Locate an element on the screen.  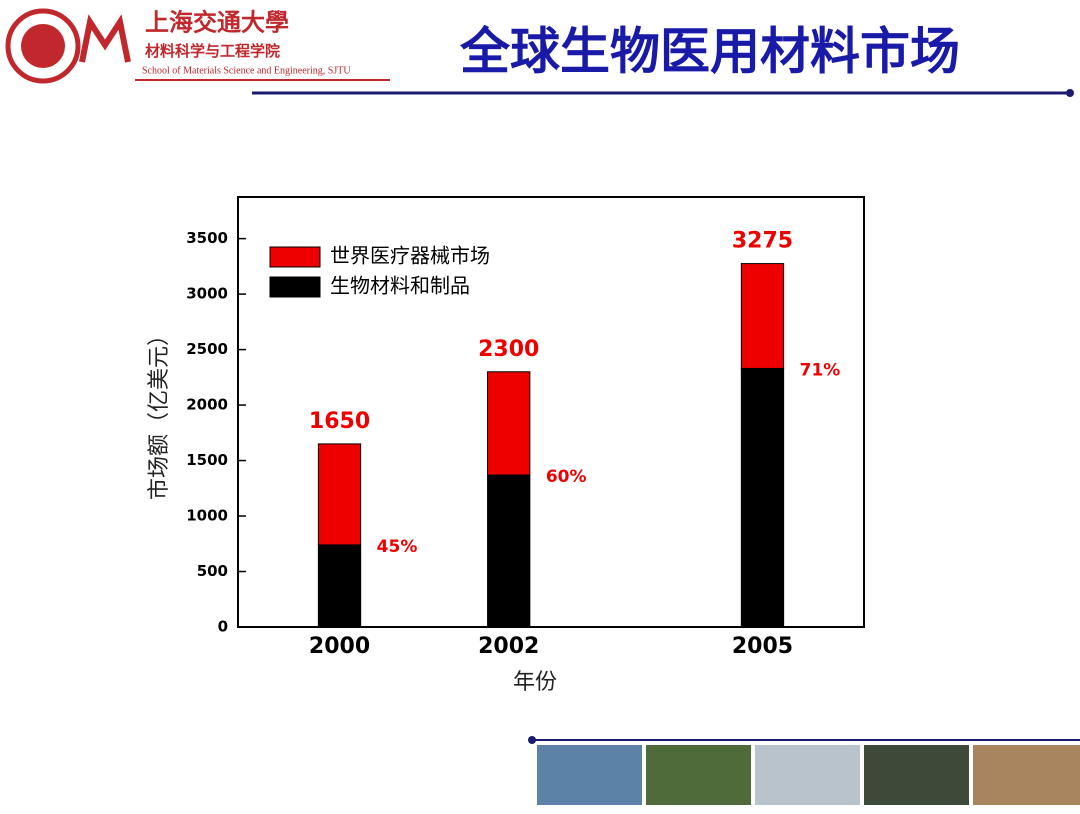
y-tick-label: 1000 is located at coordinates (207, 516).